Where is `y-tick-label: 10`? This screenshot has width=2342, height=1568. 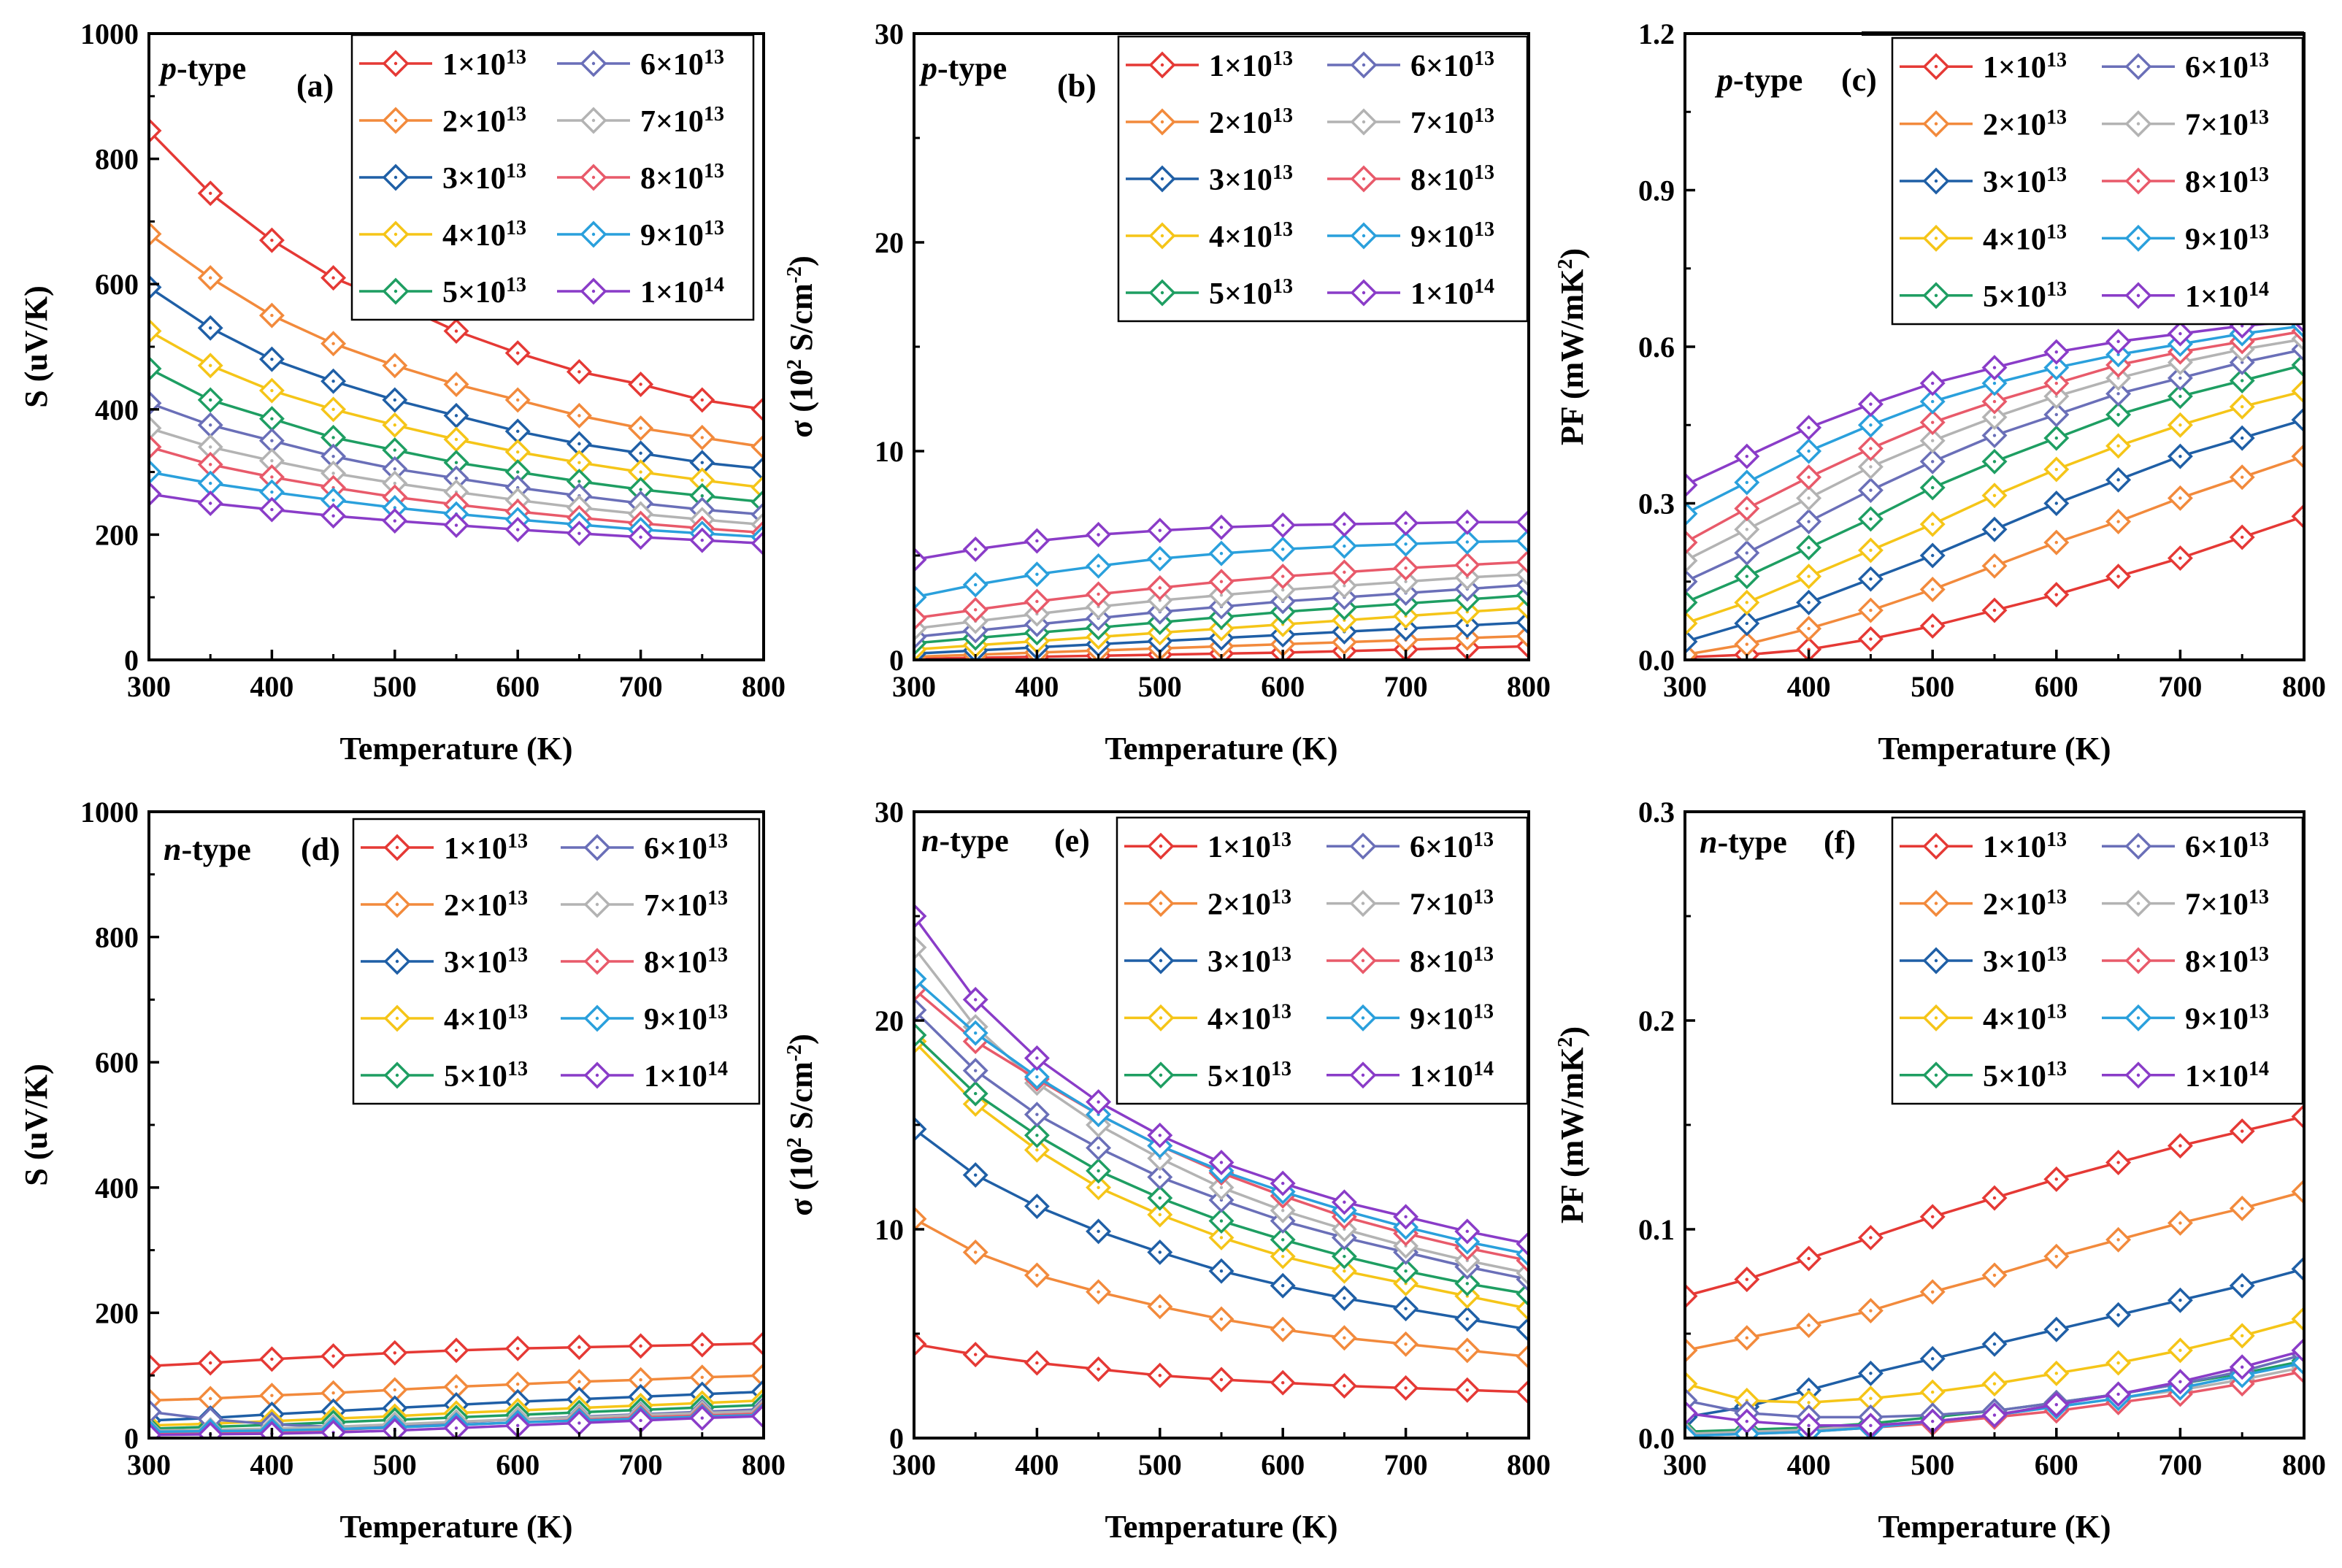
y-tick-label: 10 is located at coordinates (889, 1229).